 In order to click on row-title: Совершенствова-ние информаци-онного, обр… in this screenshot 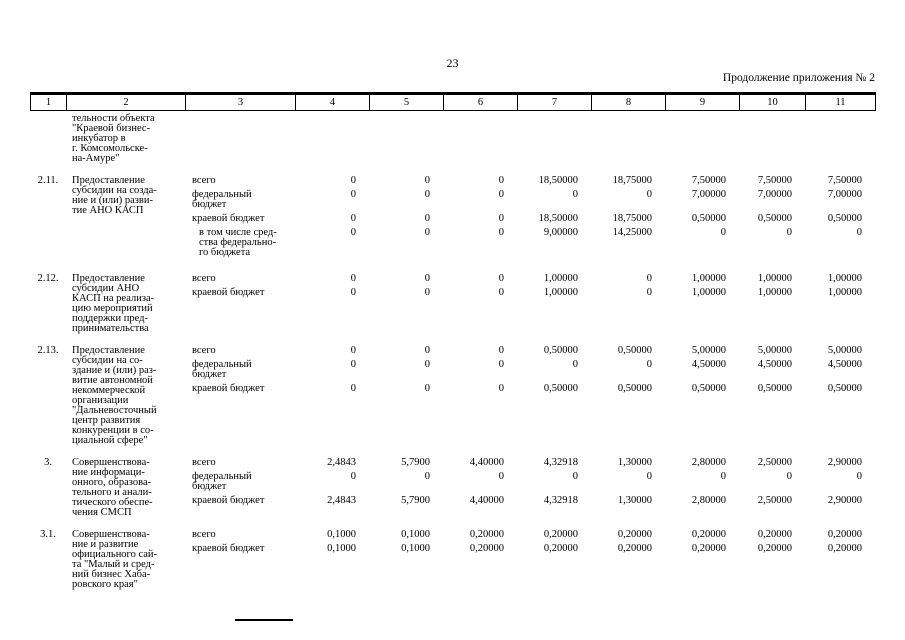, I will do `click(125, 487)`.